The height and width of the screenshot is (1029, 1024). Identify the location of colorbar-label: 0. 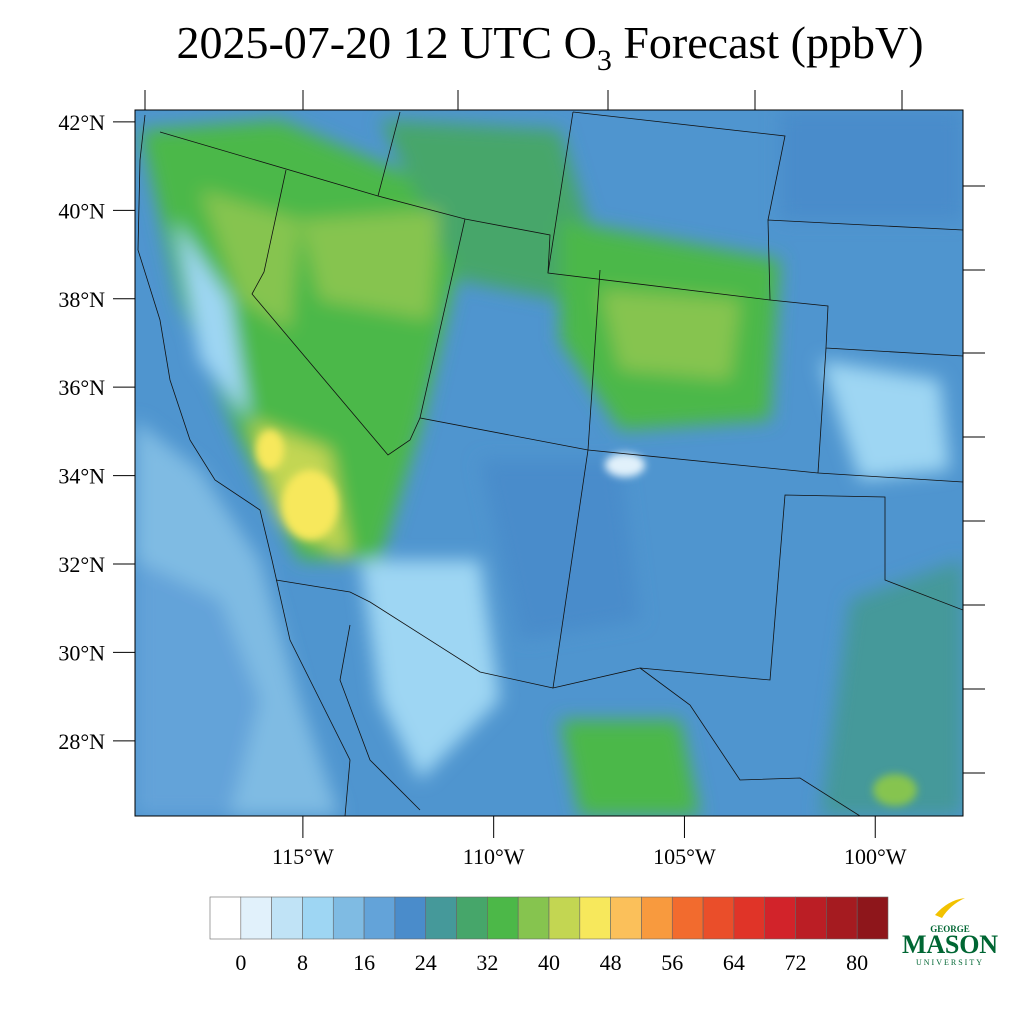
(240, 962).